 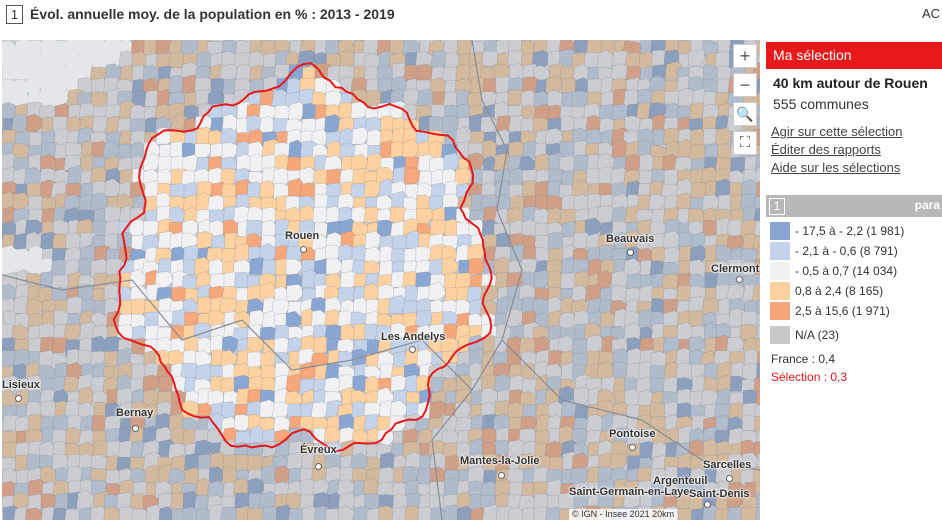 I want to click on city-label-pontoise: Pontoise, so click(x=632, y=434).